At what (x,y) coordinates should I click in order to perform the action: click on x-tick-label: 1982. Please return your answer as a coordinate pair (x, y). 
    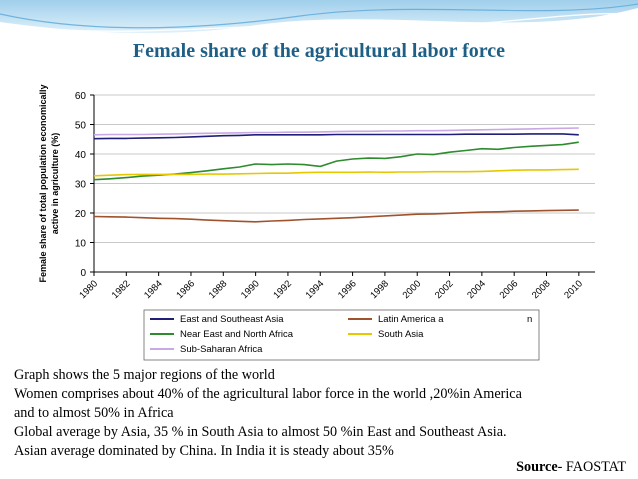
    Looking at the image, I should click on (121, 289).